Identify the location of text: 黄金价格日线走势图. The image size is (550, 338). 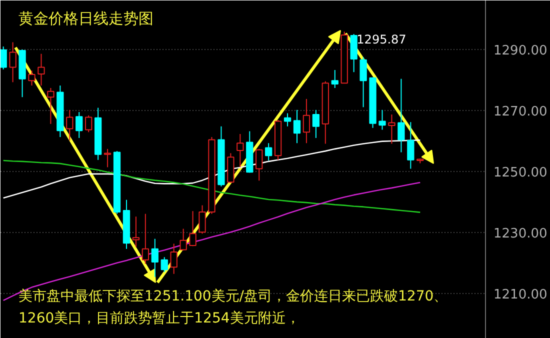
(86, 19).